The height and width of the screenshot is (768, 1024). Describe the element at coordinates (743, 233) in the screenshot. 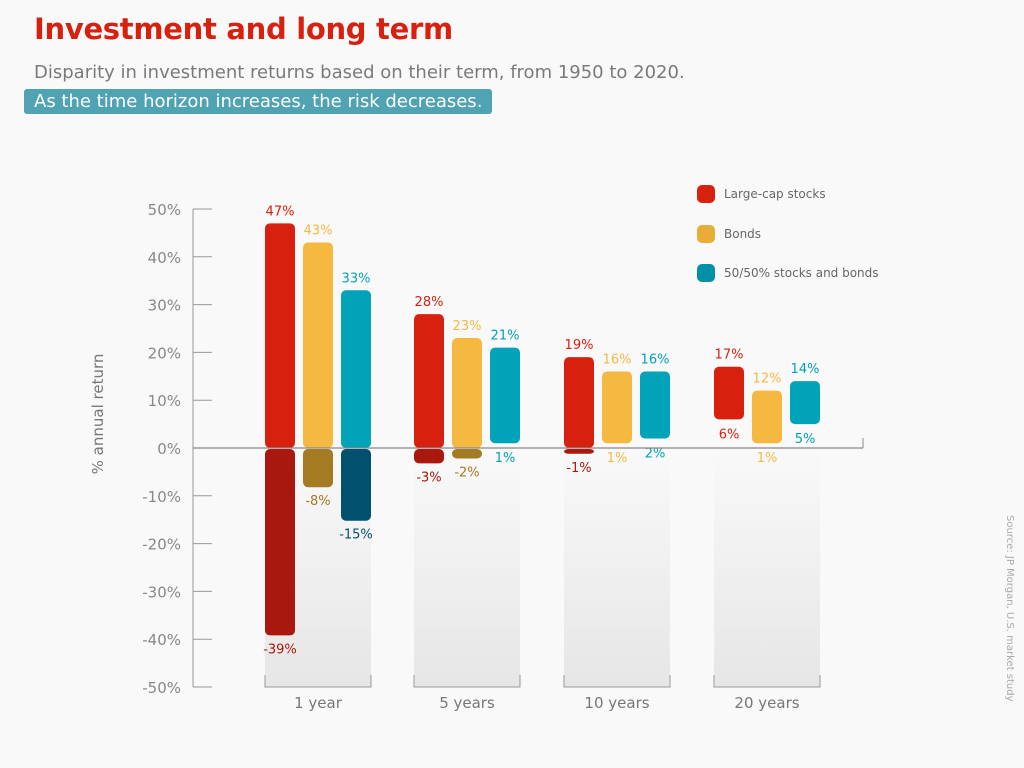

I see `legend-label: Bonds` at that location.